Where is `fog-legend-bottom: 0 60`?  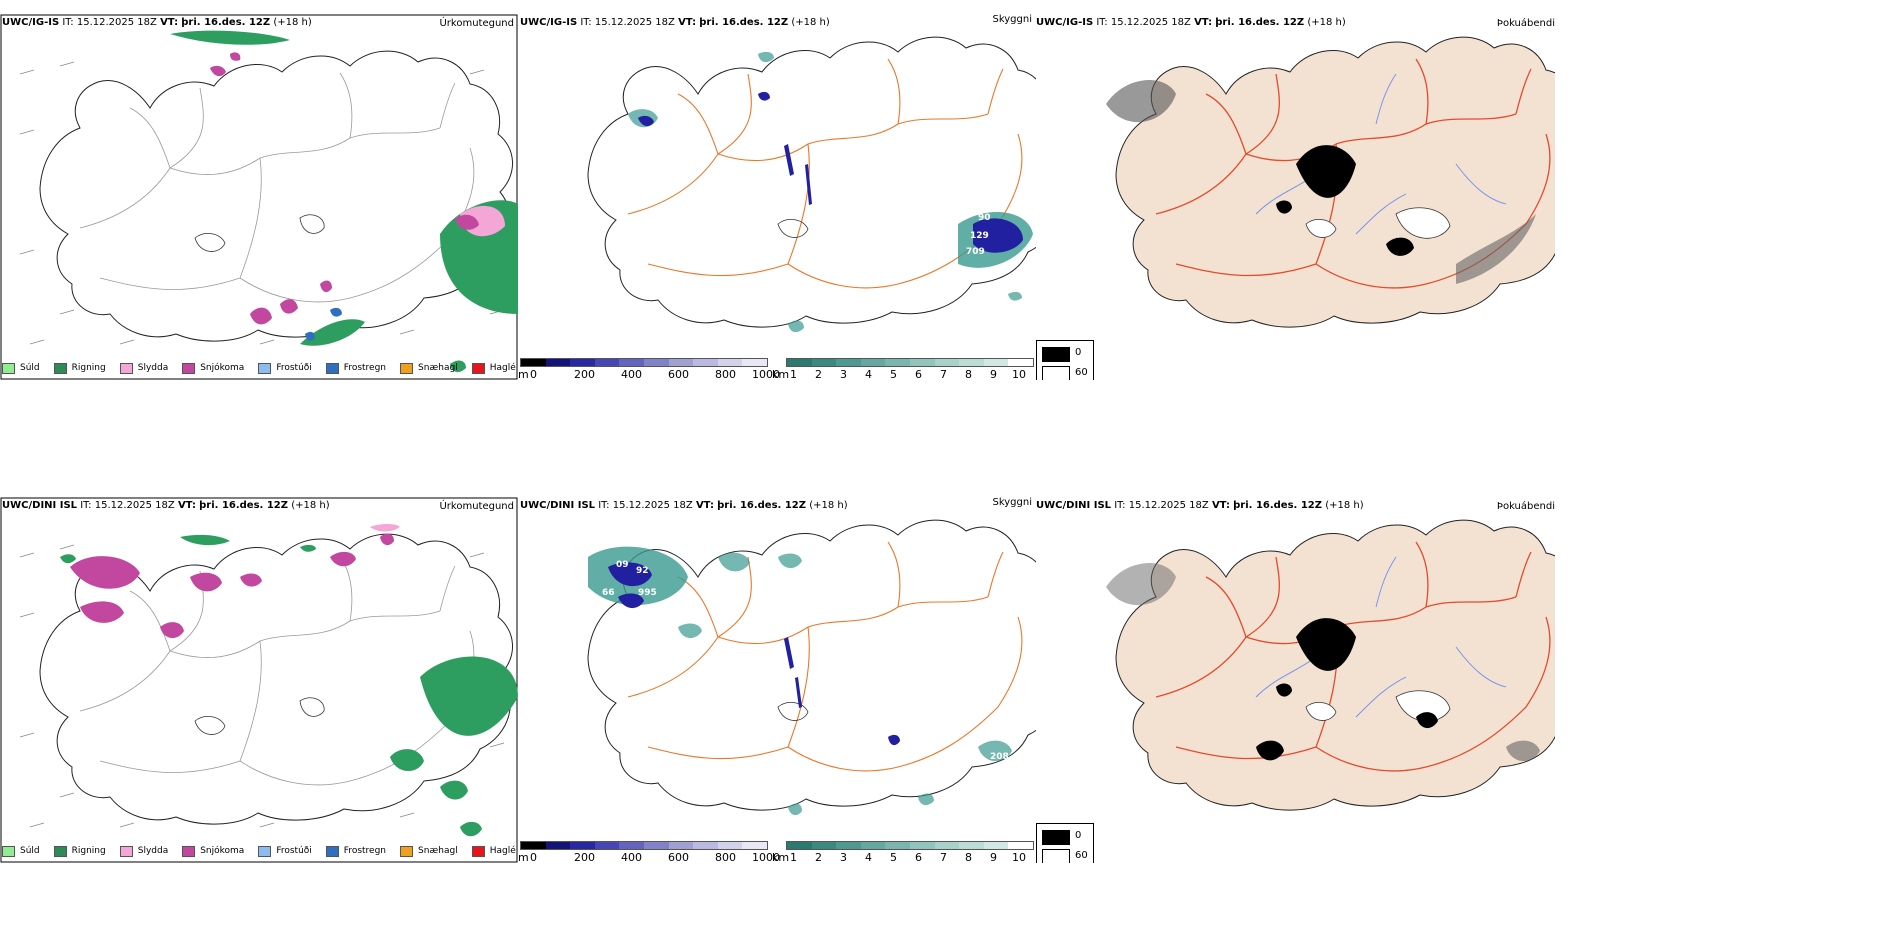 fog-legend-bottom: 0 60 is located at coordinates (1065, 843).